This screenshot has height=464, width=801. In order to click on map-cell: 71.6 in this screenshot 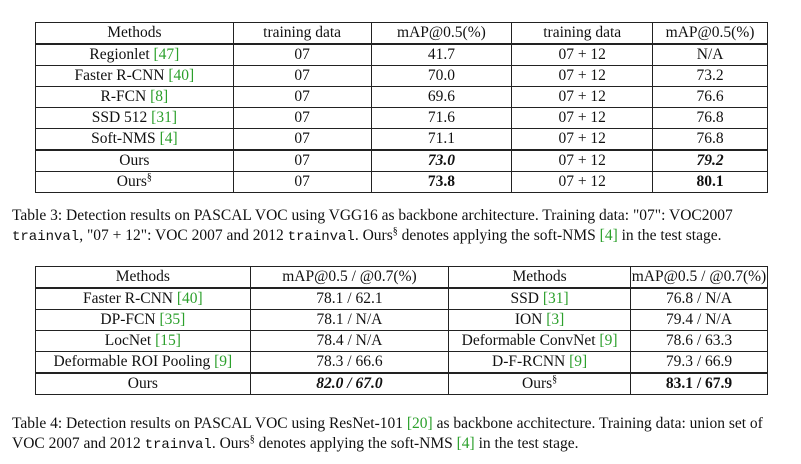, I will do `click(441, 118)`.